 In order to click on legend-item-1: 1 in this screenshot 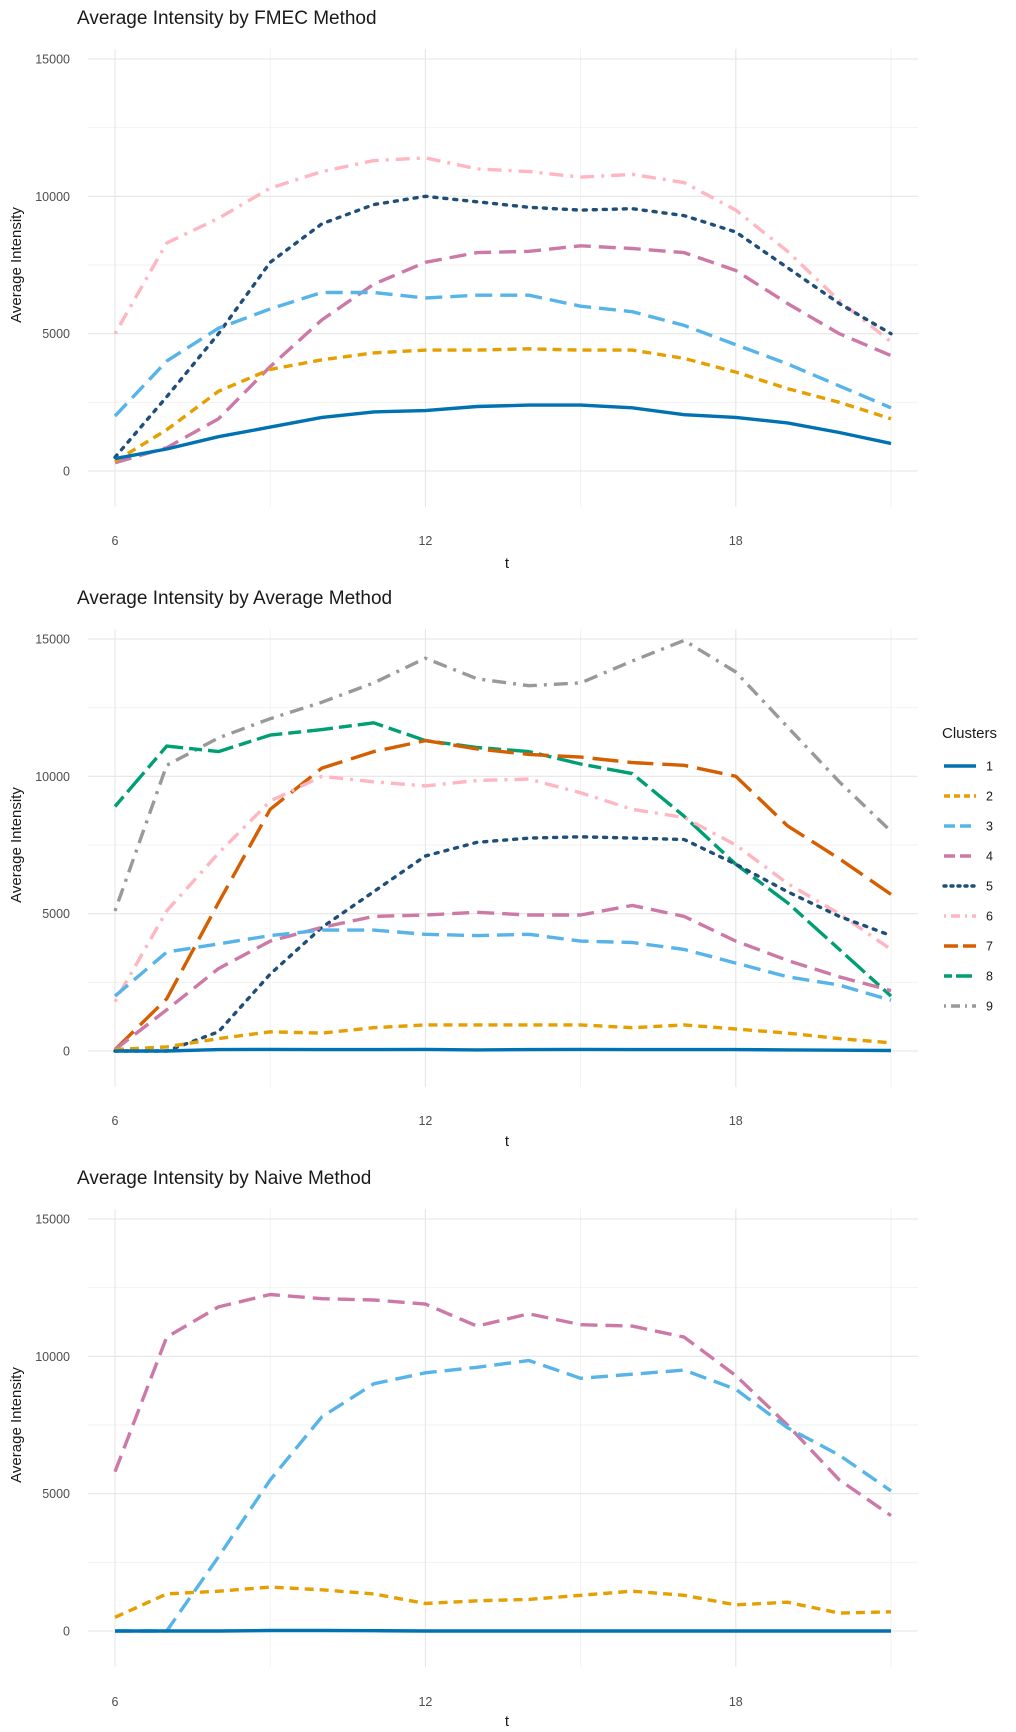, I will do `click(968, 767)`.